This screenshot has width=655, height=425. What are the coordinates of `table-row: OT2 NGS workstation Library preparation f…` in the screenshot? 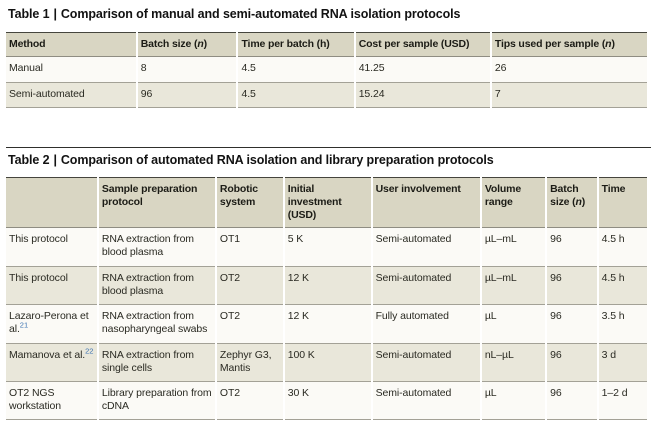 It's located at (326, 401).